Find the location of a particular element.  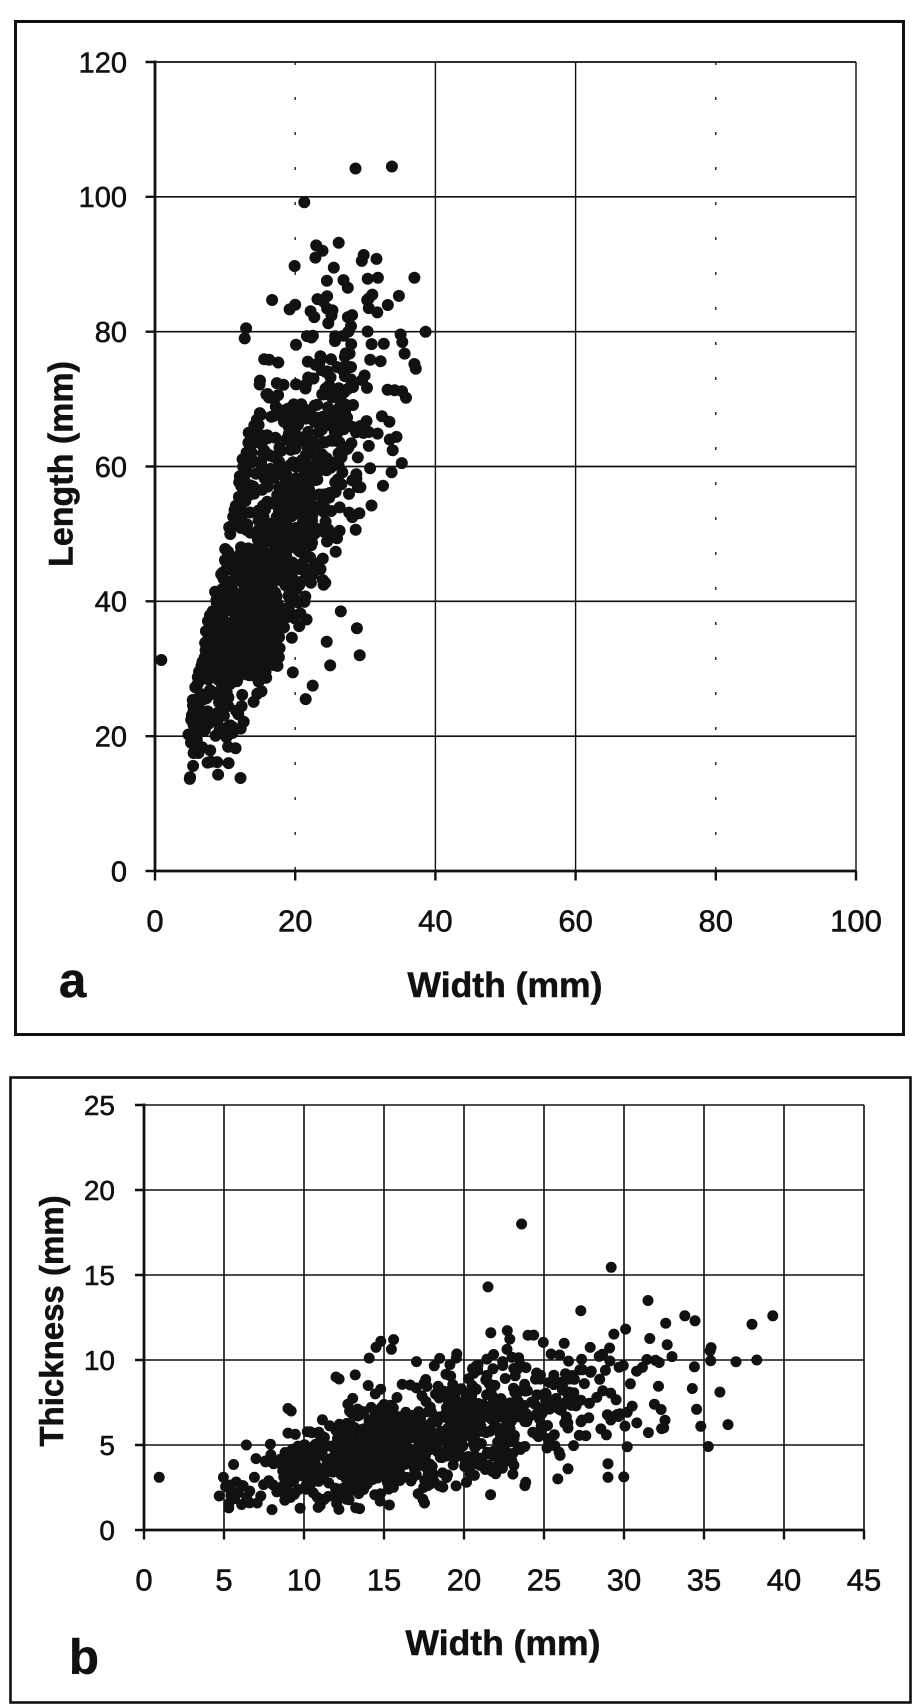

svg-text: 45 is located at coordinates (864, 1580).